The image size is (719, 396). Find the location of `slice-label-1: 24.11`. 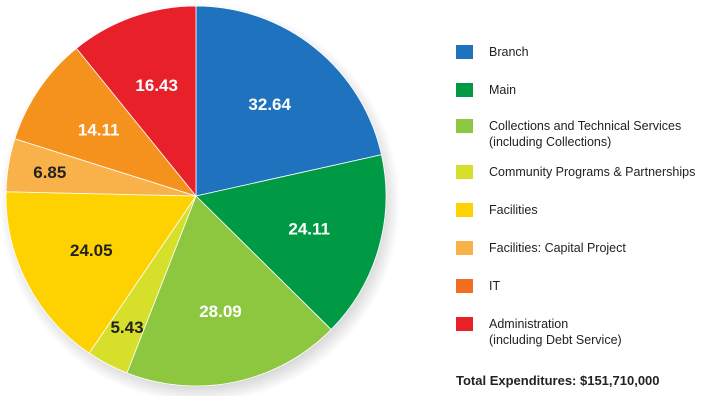

slice-label-1: 24.11 is located at coordinates (309, 229).